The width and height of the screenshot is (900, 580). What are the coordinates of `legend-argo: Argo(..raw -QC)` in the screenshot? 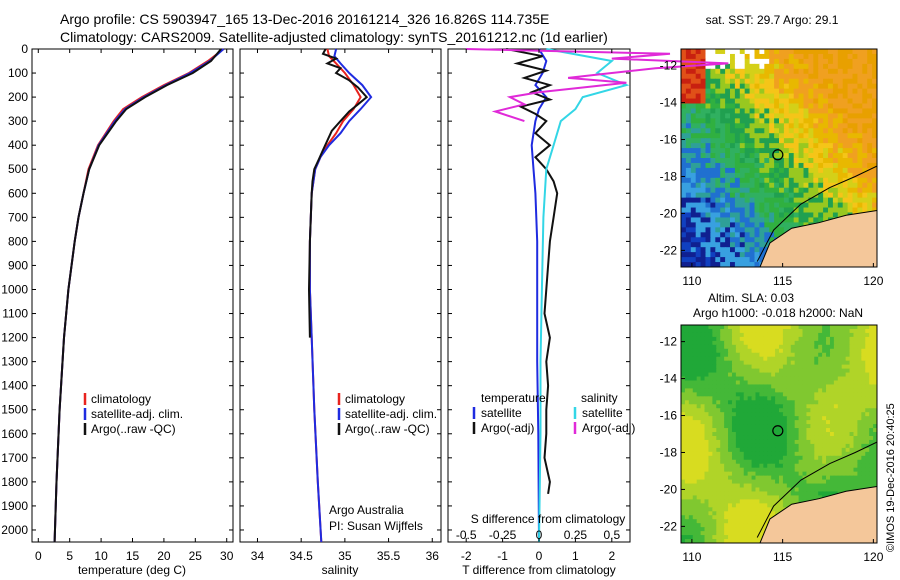 It's located at (387, 429).